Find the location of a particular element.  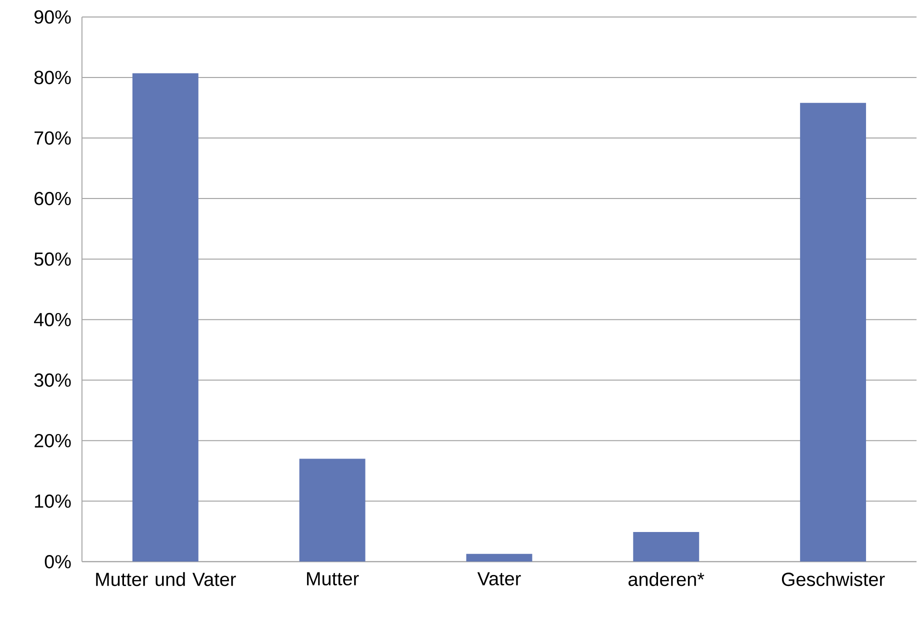

x-tick-label: Mutter is located at coordinates (333, 579).